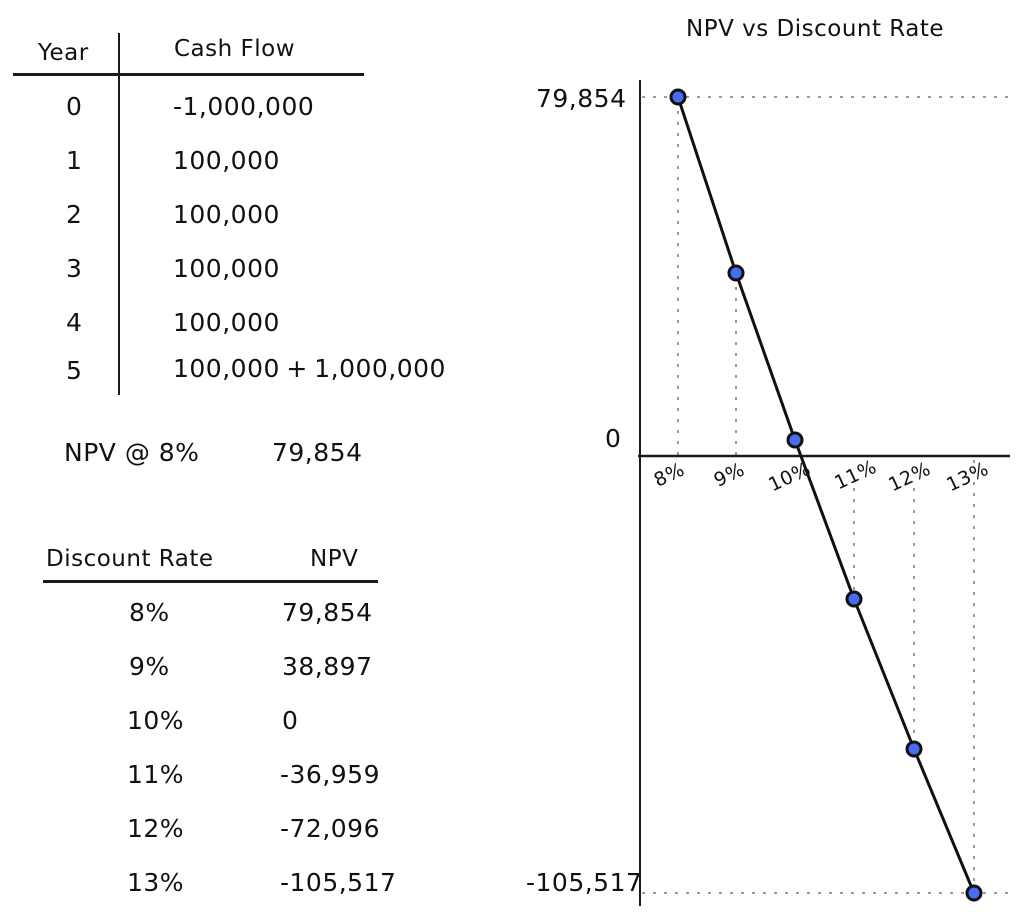 This screenshot has height=918, width=1024. What do you see at coordinates (244, 106) in the screenshot?
I see `cash-flow-cell: -1,000,000` at bounding box center [244, 106].